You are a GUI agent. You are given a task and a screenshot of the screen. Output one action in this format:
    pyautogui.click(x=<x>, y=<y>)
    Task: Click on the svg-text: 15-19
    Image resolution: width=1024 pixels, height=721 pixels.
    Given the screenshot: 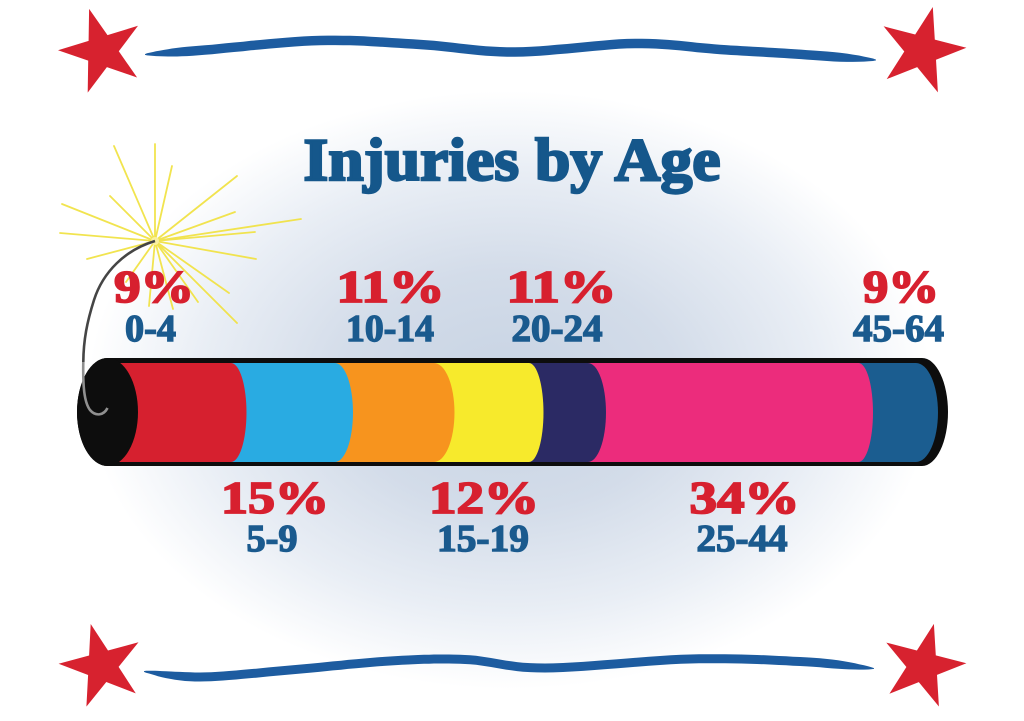 What is the action you would take?
    pyautogui.click(x=483, y=539)
    